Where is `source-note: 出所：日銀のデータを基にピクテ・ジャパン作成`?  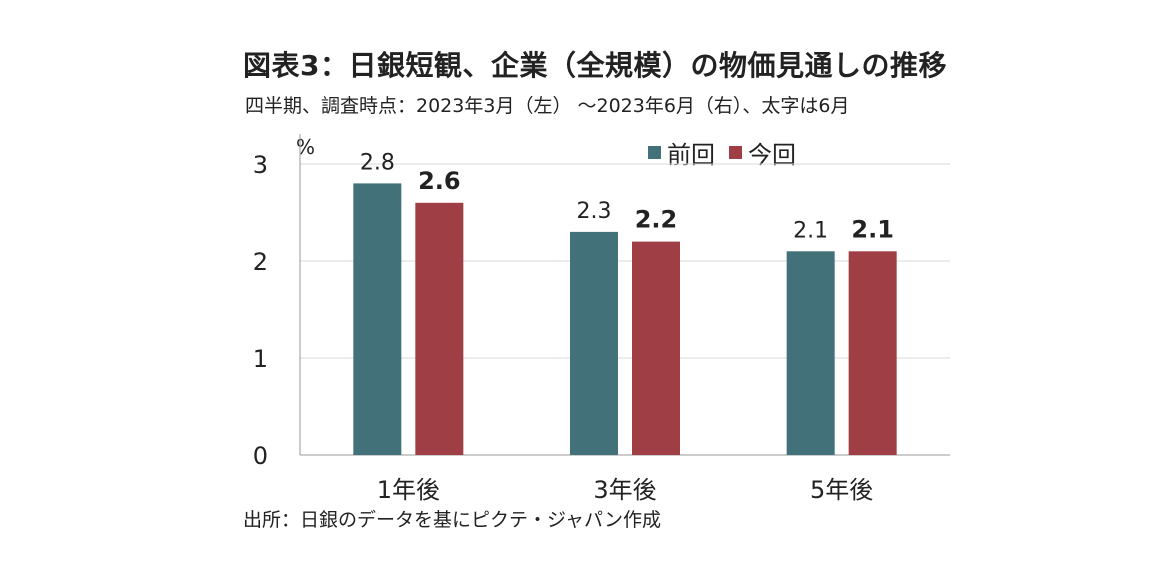
source-note: 出所：日銀のデータを基にピクテ・ジャパン作成 is located at coordinates (452, 520).